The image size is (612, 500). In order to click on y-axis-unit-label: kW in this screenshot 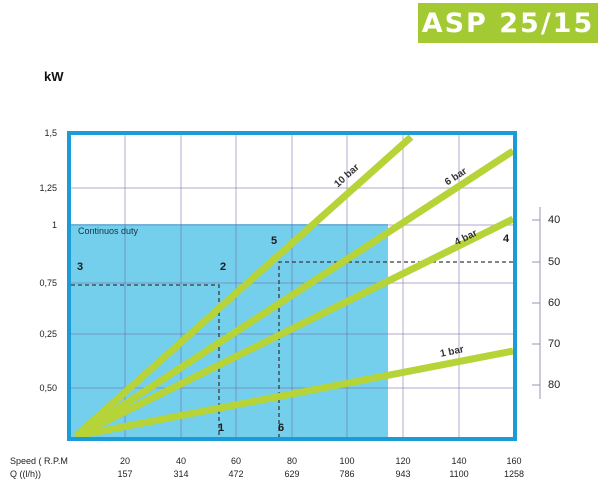, I will do `click(54, 76)`.